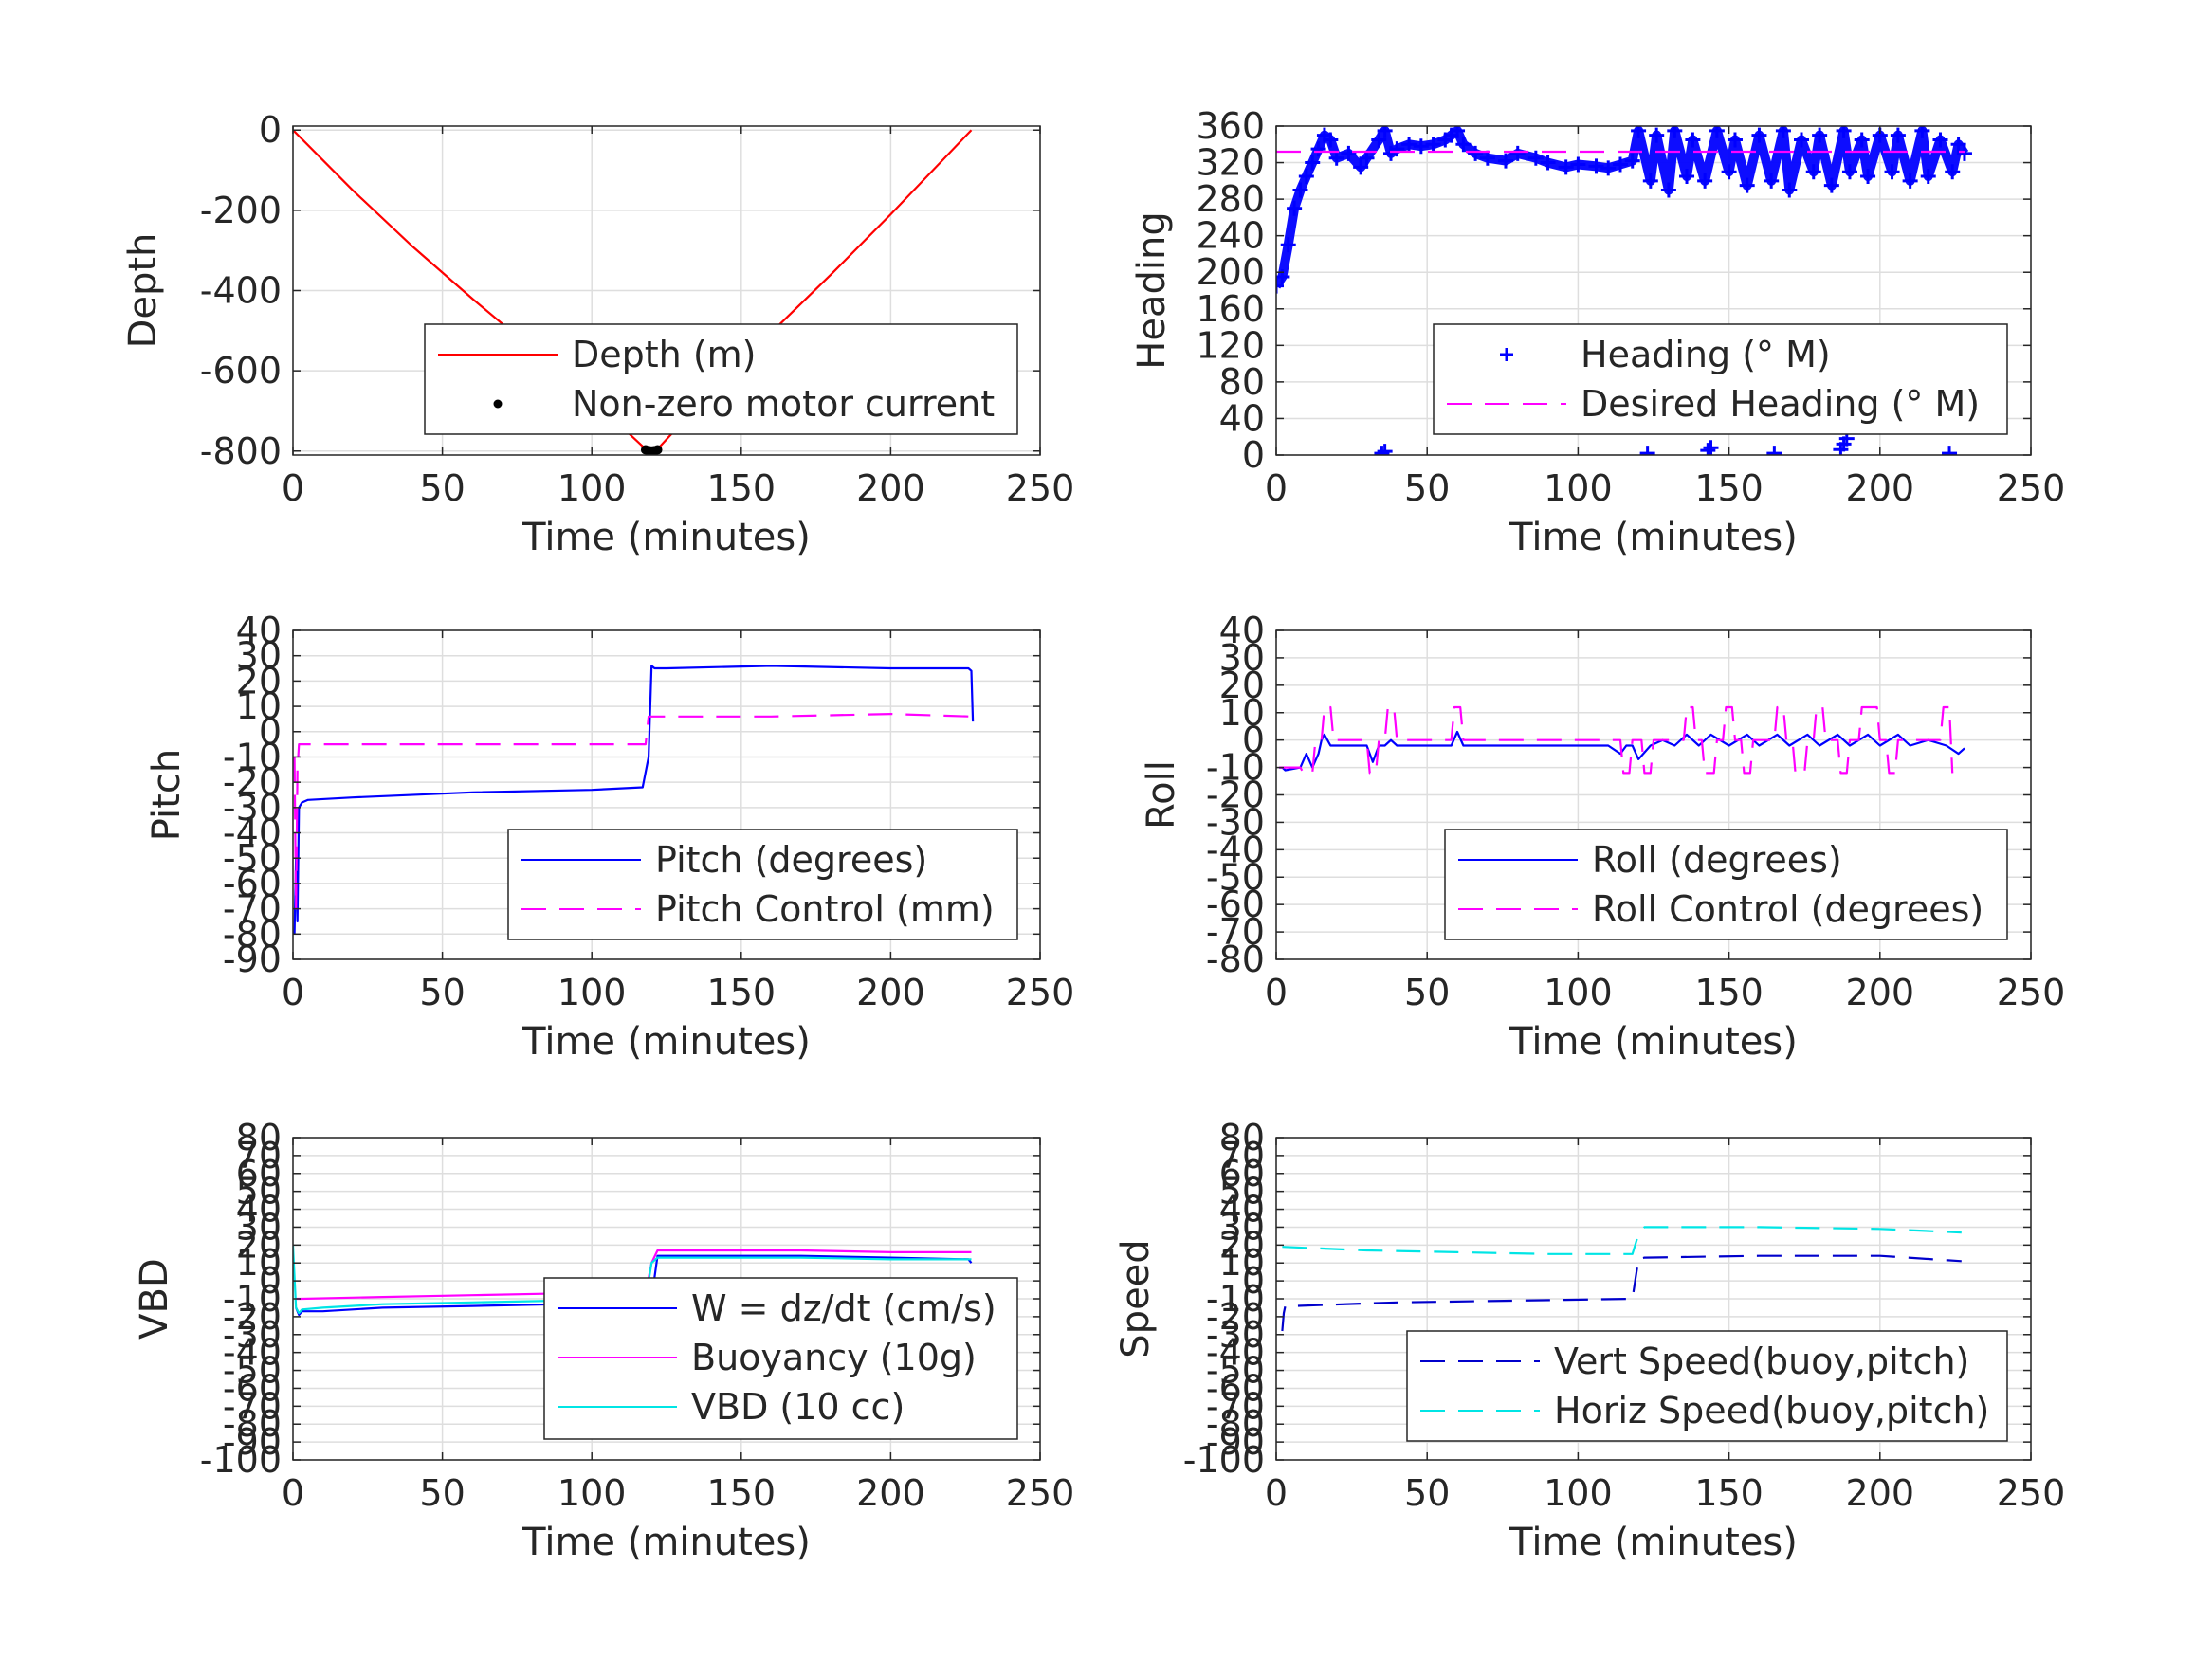 The height and width of the screenshot is (1659, 2212). Describe the element at coordinates (664, 354) in the screenshot. I see `legend-entry: Depth (m)` at that location.